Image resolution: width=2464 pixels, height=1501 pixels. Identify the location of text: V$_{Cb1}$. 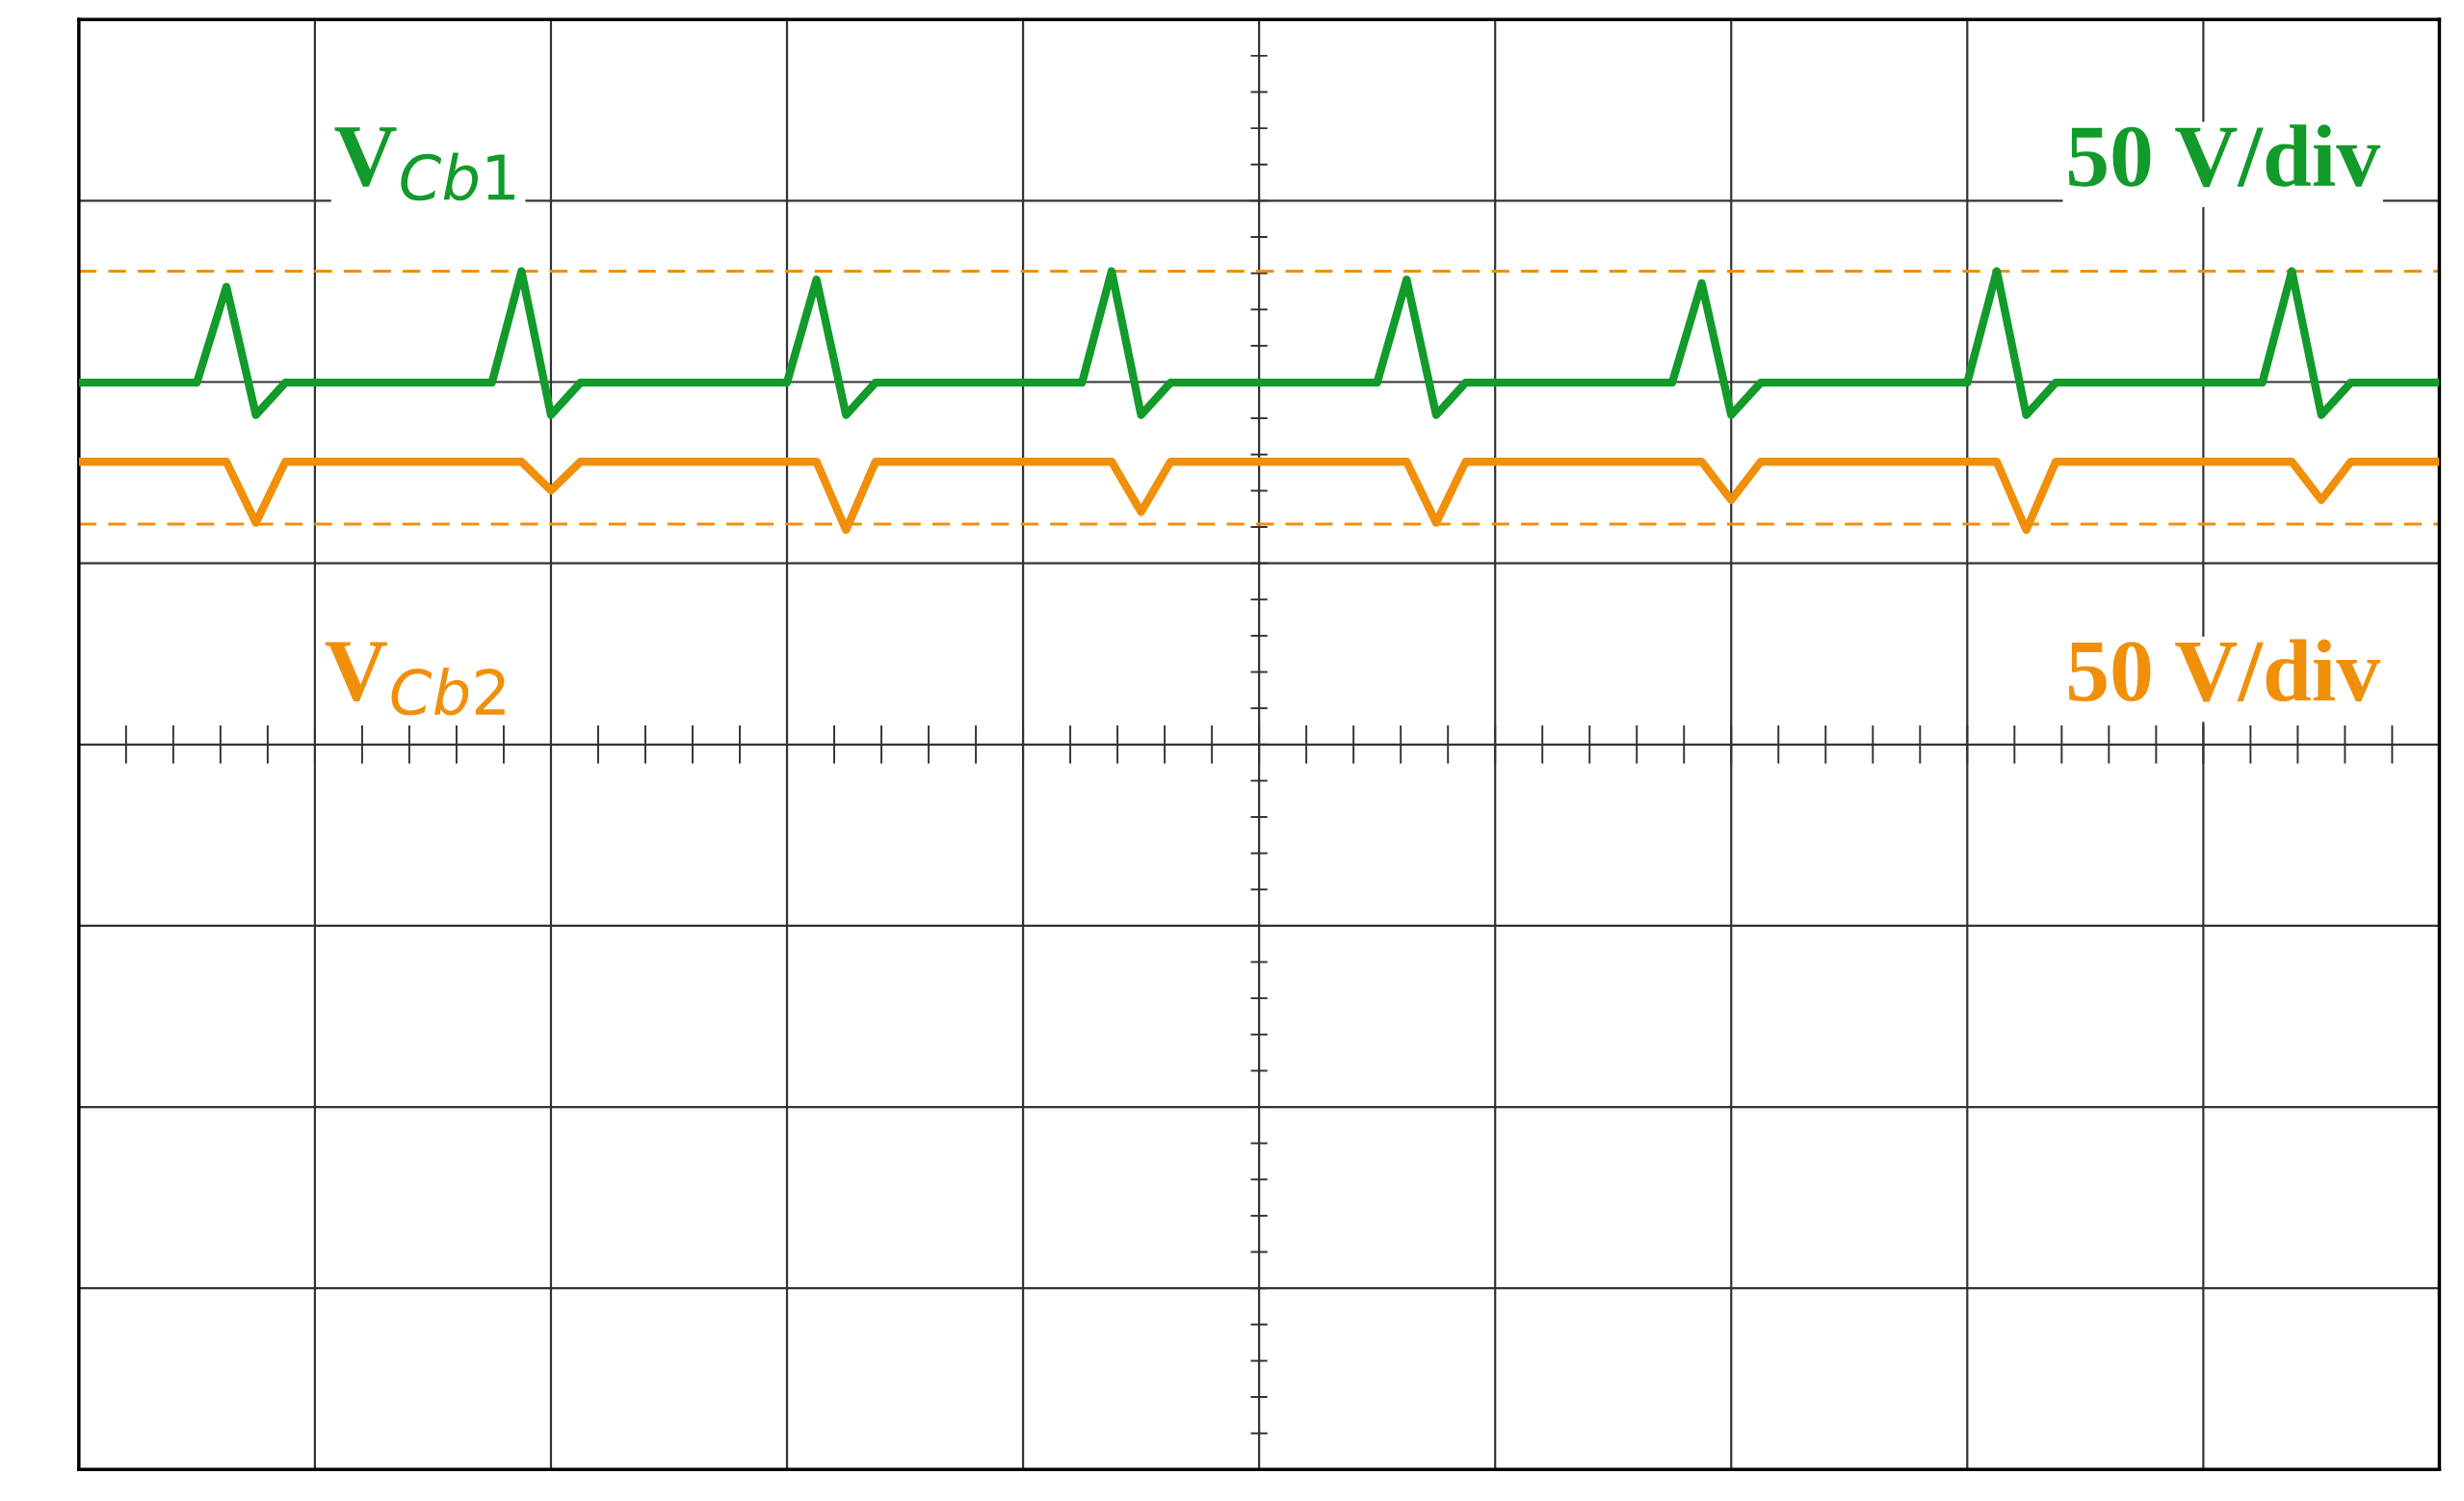
(424, 164).